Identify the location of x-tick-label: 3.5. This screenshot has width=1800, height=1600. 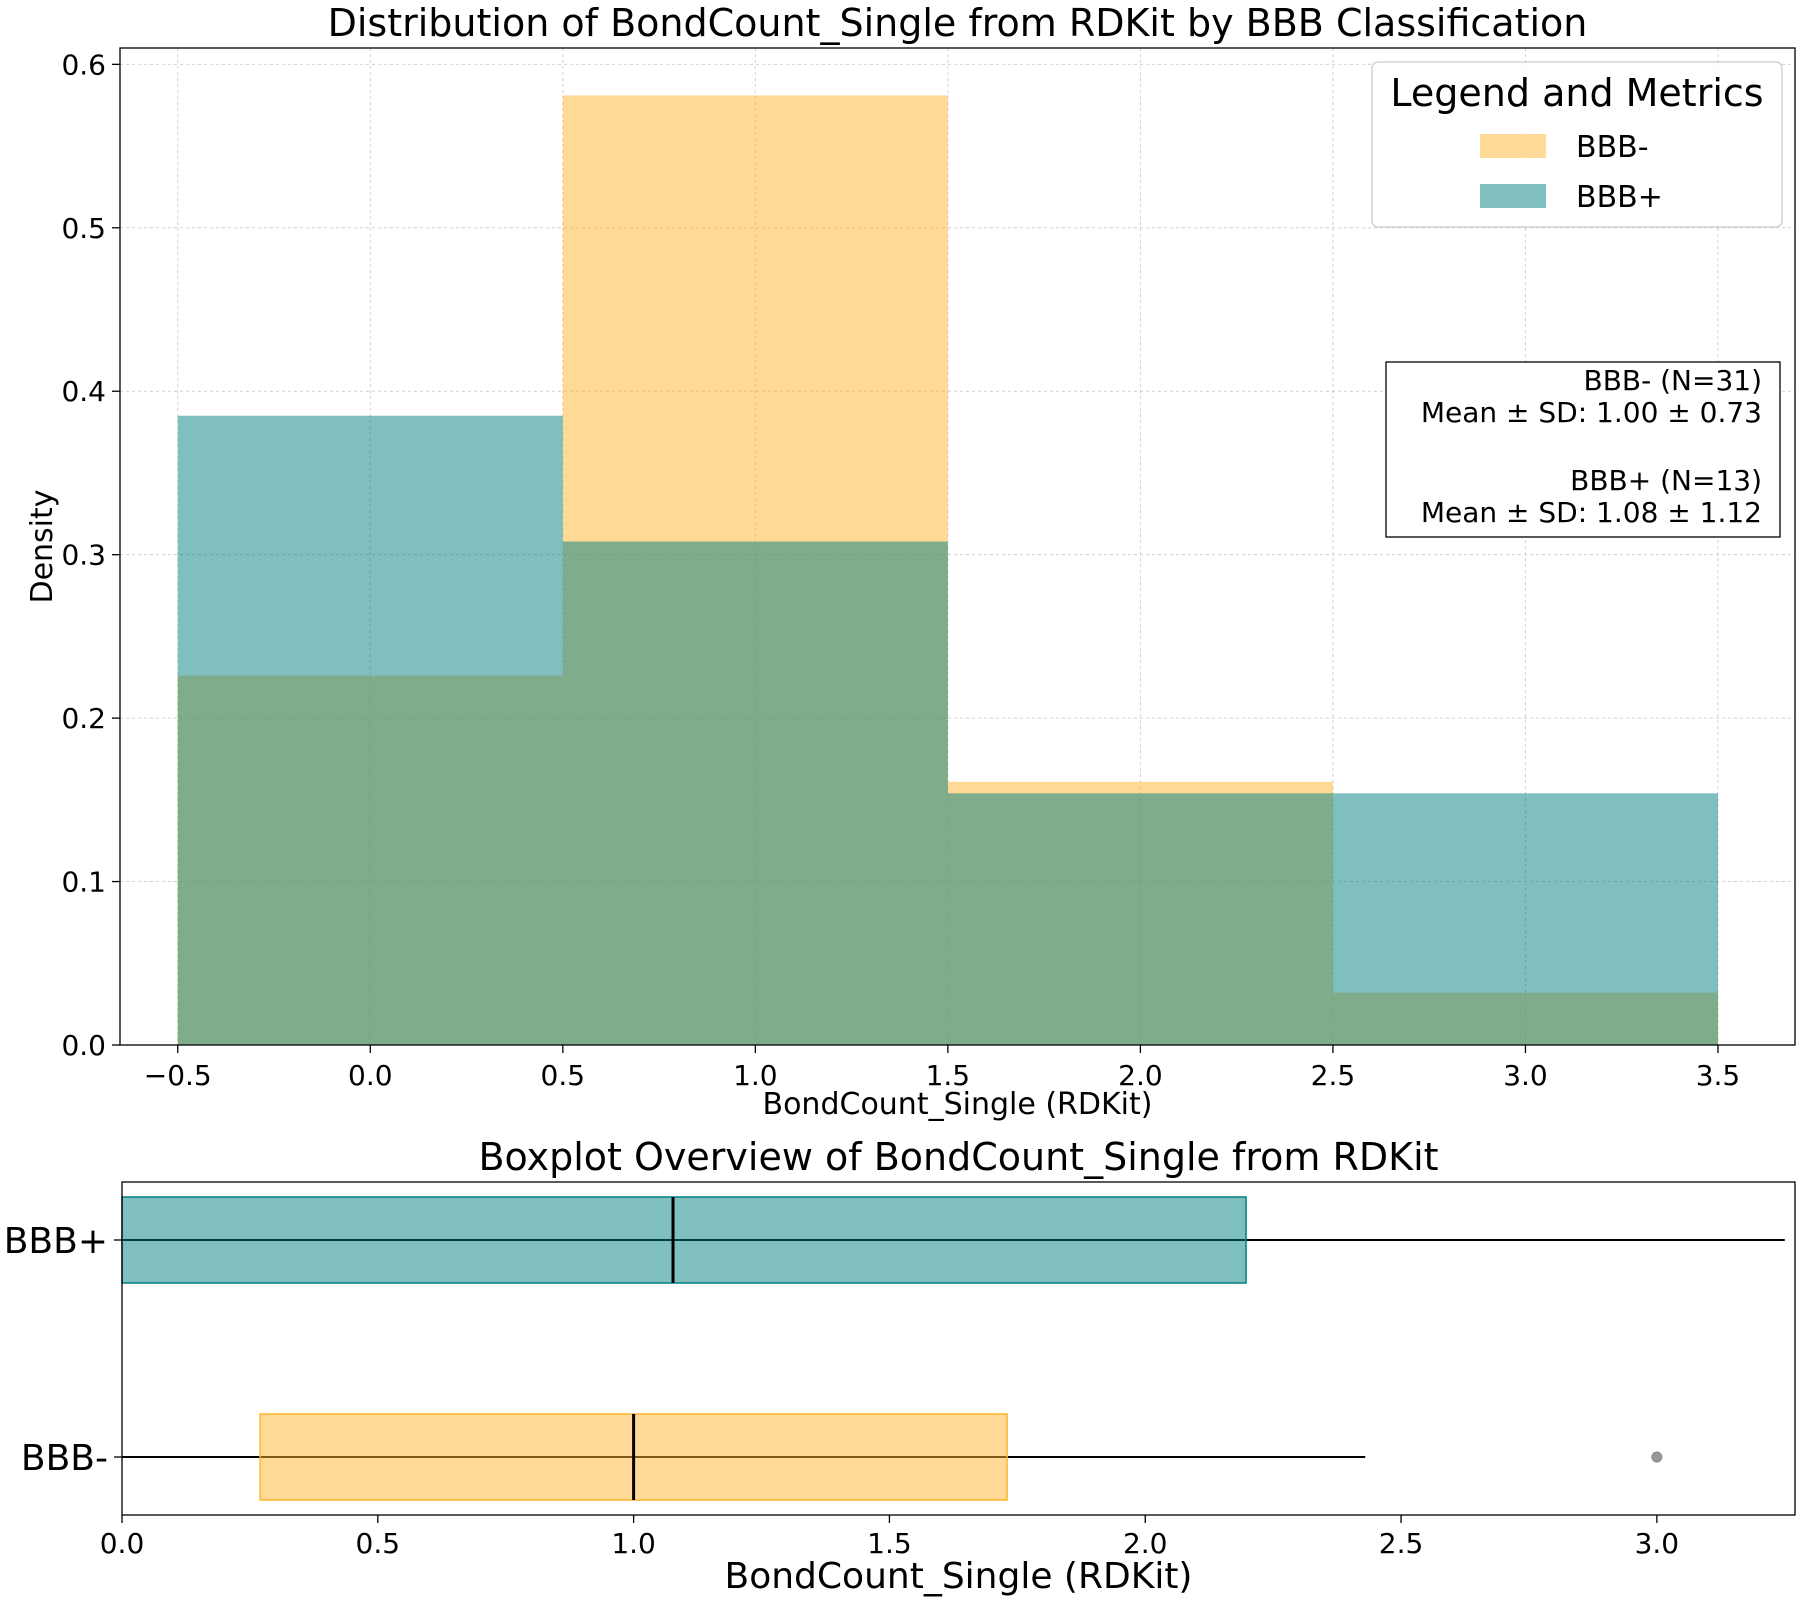
(1718, 1075).